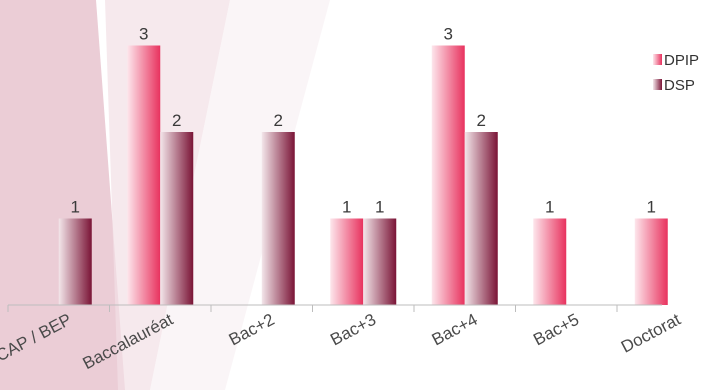  What do you see at coordinates (144, 175) in the screenshot?
I see `bar-dpip-baccalaureat` at bounding box center [144, 175].